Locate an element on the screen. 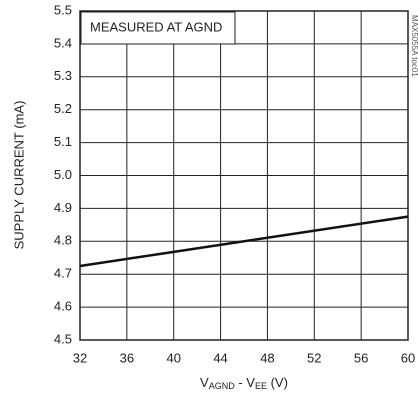  y-tick-label: 5.2 is located at coordinates (63, 108).